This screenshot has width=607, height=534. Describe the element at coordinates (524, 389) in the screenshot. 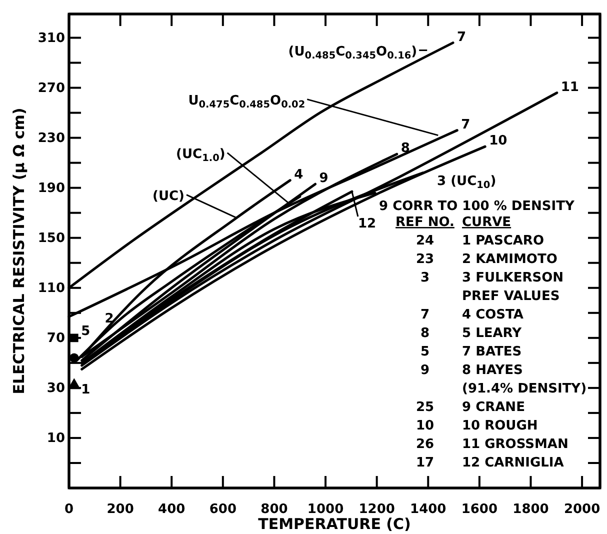

I see `annotation: (91.4% DENSITY)` at that location.